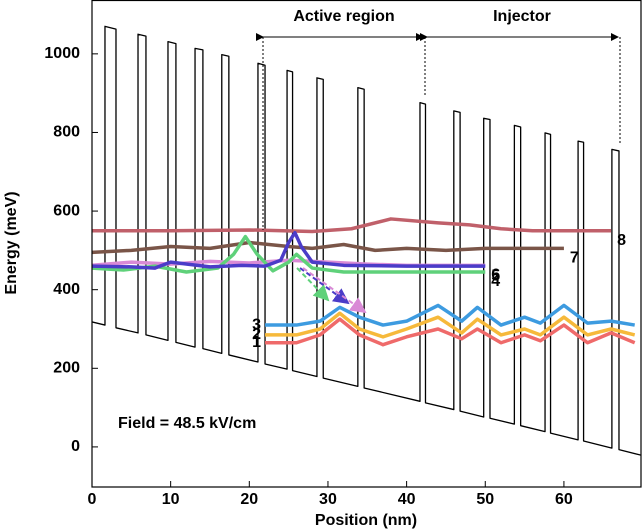 This screenshot has width=643, height=532. I want to click on state-label: 8, so click(621, 240).